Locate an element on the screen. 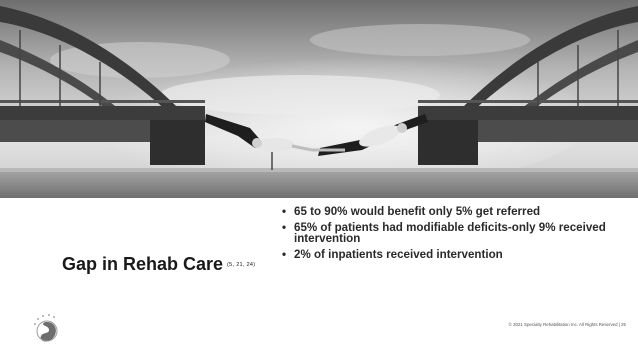 Image resolution: width=638 pixels, height=360 pixels. slide-title: Gap in Rehab Care (5, 21, 24) is located at coordinates (158, 264).